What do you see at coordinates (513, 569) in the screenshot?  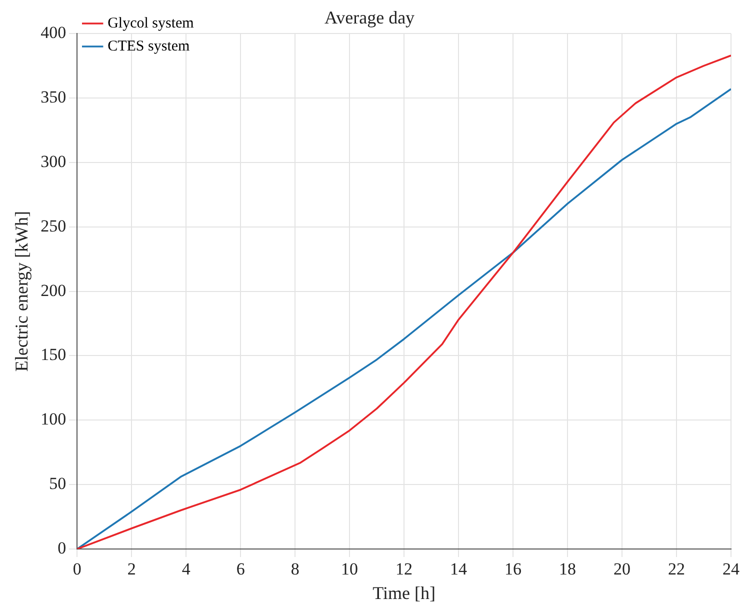 I see `x-tick-label: 16` at bounding box center [513, 569].